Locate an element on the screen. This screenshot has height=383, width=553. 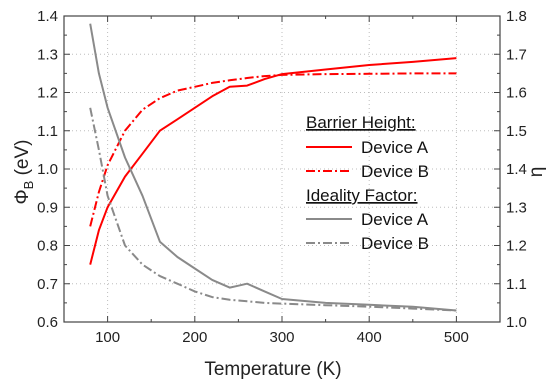
y-left-tick-label: 1.0 is located at coordinates (47, 169).